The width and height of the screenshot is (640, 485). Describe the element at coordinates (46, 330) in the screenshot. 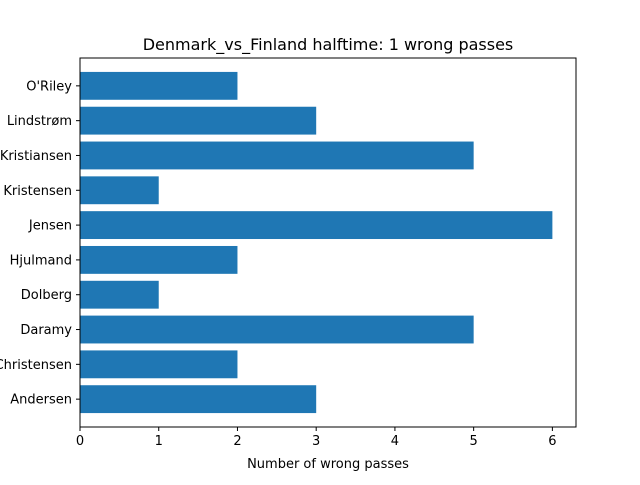

I see `y-tick-label: Daramy` at that location.